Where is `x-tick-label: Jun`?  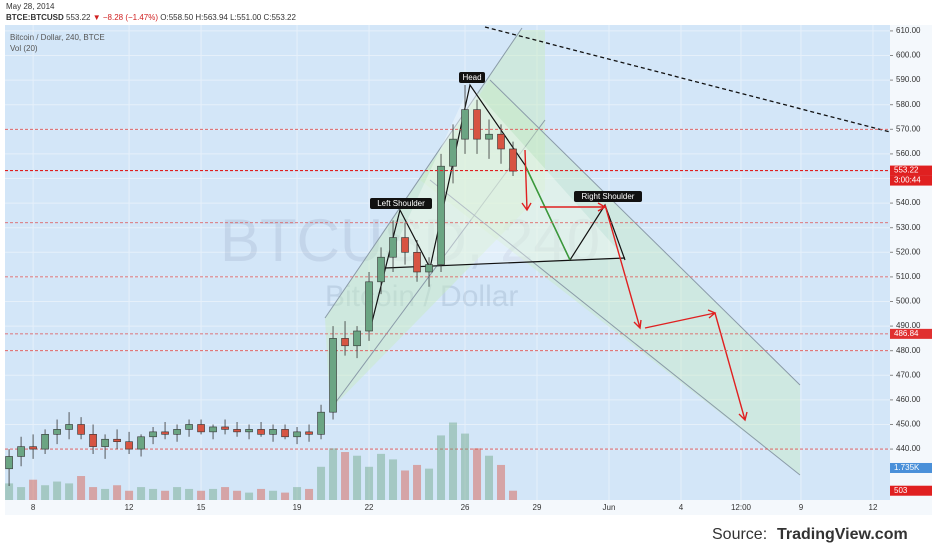
x-tick-label: Jun is located at coordinates (609, 507).